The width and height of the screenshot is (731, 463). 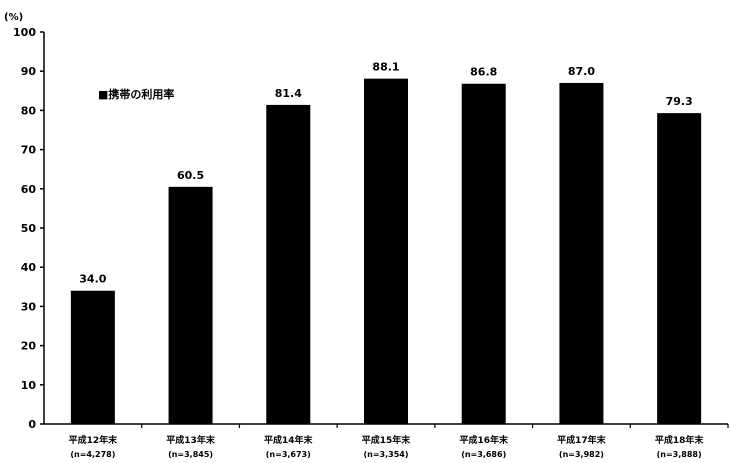 What do you see at coordinates (385, 67) in the screenshot?
I see `bar-value-label: 88.1` at bounding box center [385, 67].